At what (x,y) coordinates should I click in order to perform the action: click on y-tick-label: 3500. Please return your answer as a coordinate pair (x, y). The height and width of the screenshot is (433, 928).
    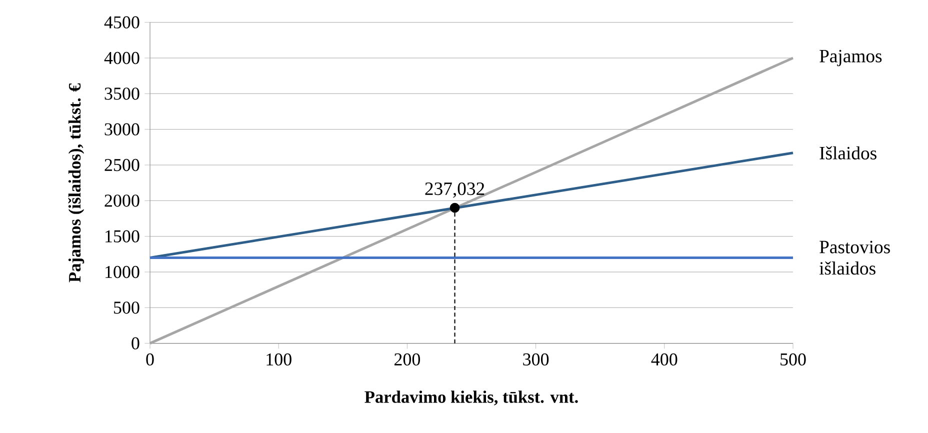
    Looking at the image, I should click on (122, 93).